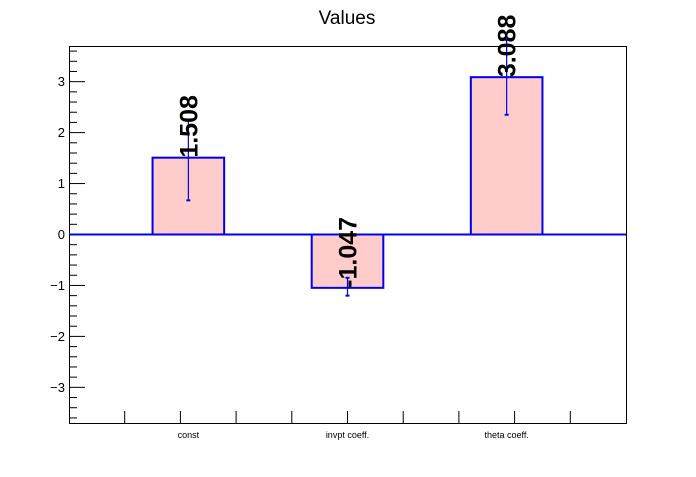  What do you see at coordinates (61, 183) in the screenshot?
I see `y-tick-label: 1` at bounding box center [61, 183].